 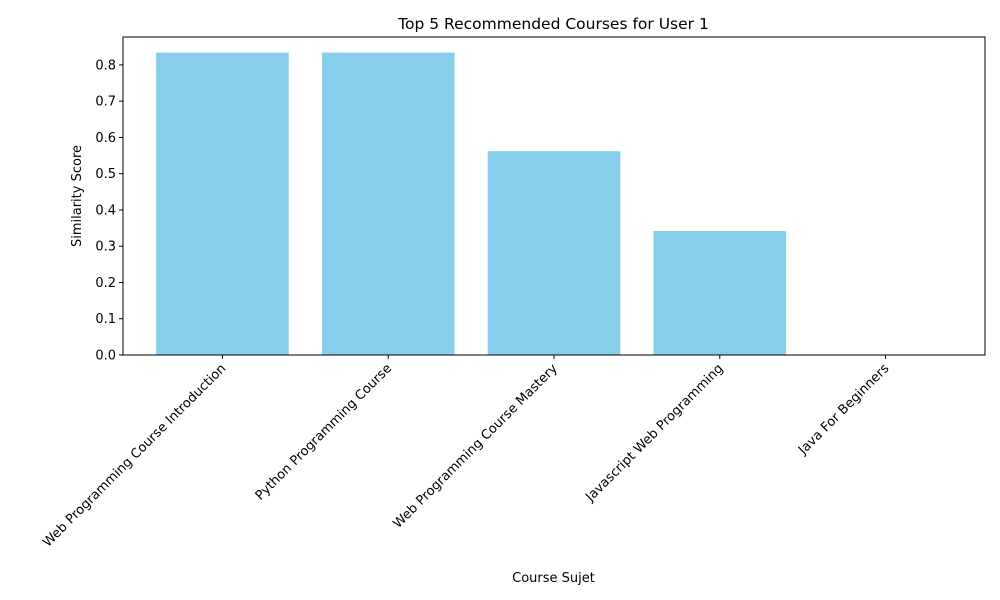 What do you see at coordinates (105, 102) in the screenshot?
I see `y-tick-label: 0.7` at bounding box center [105, 102].